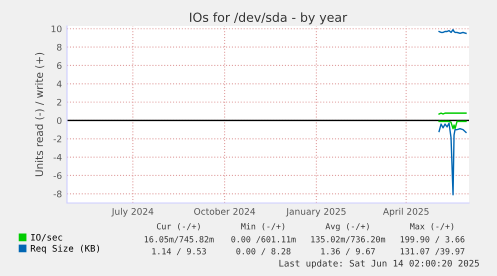  Describe the element at coordinates (179, 252) in the screenshot. I see `text: 1.14 / 9.53` at that location.